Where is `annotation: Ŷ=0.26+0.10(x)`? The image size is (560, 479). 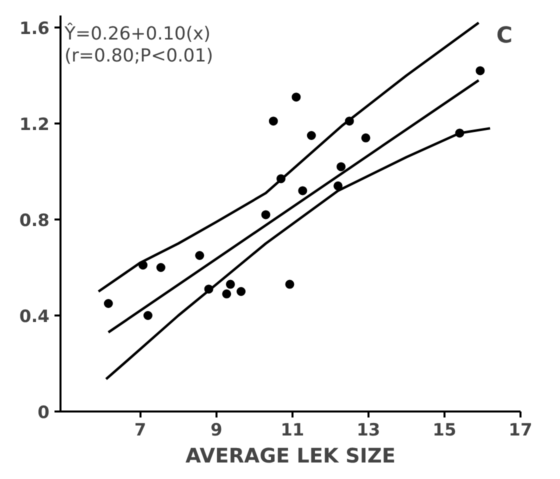 annotation: Ŷ=0.26+0.10(x) is located at coordinates (137, 33).